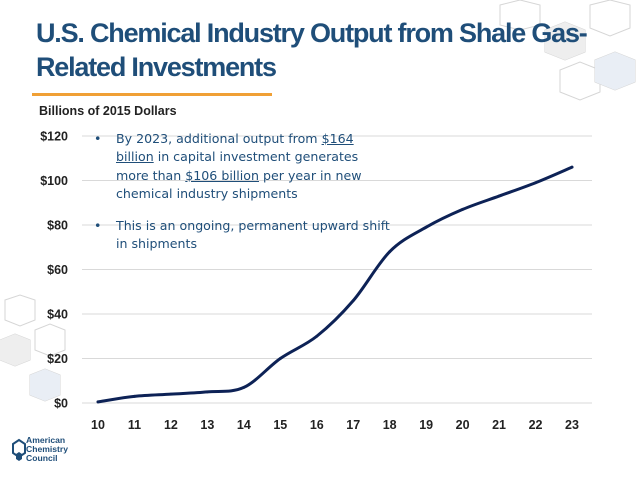 This screenshot has width=638, height=479. I want to click on y-tick-label: $0, so click(61, 404).